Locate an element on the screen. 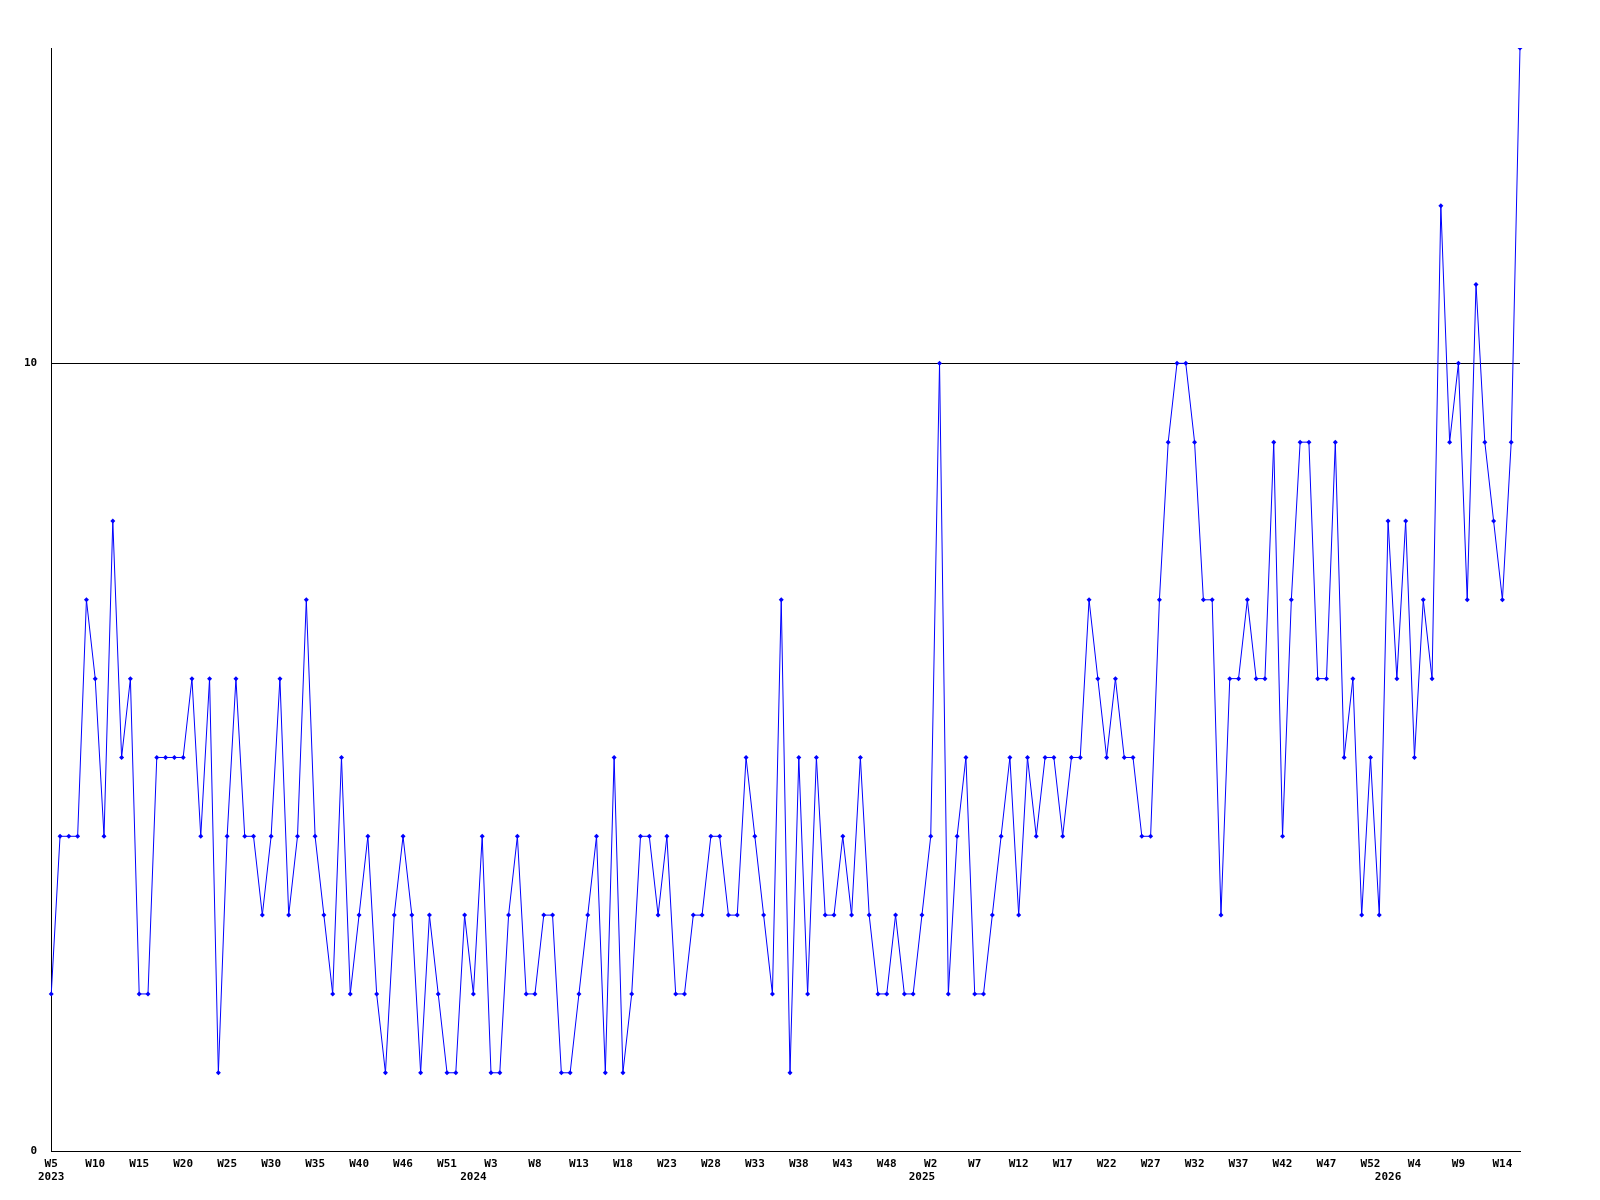 Image resolution: width=1600 pixels, height=1200 pixels. x-tick-label: W51 is located at coordinates (447, 1164).